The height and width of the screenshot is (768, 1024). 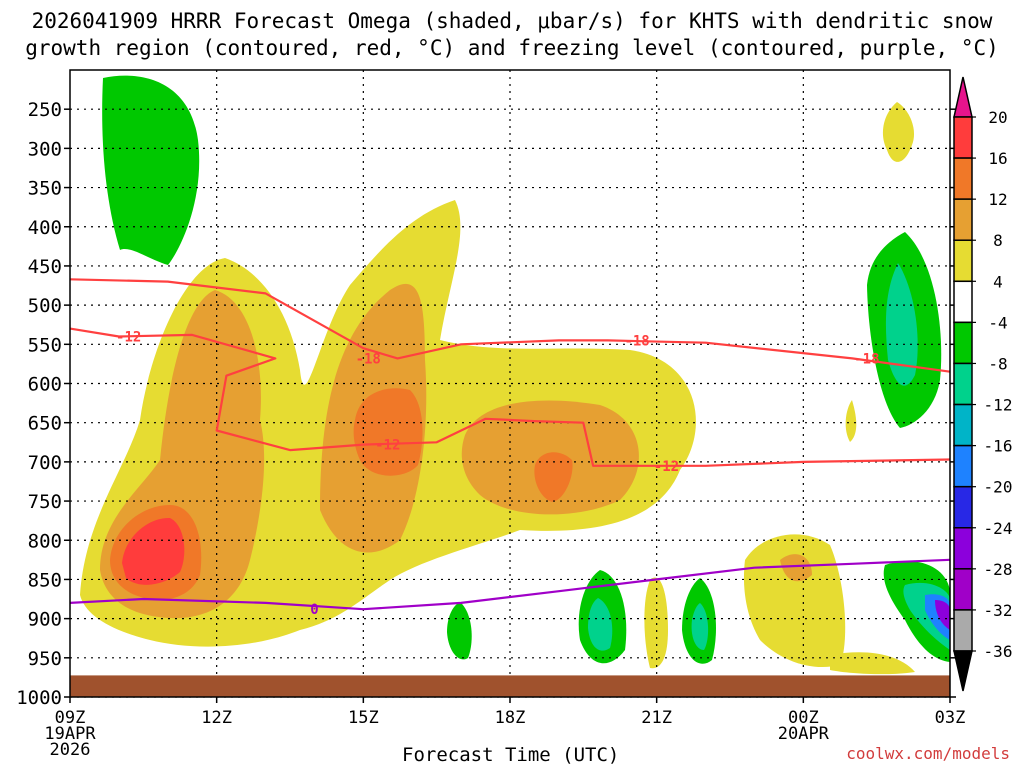 I want to click on colorbar-label: 8, so click(x=998, y=240).